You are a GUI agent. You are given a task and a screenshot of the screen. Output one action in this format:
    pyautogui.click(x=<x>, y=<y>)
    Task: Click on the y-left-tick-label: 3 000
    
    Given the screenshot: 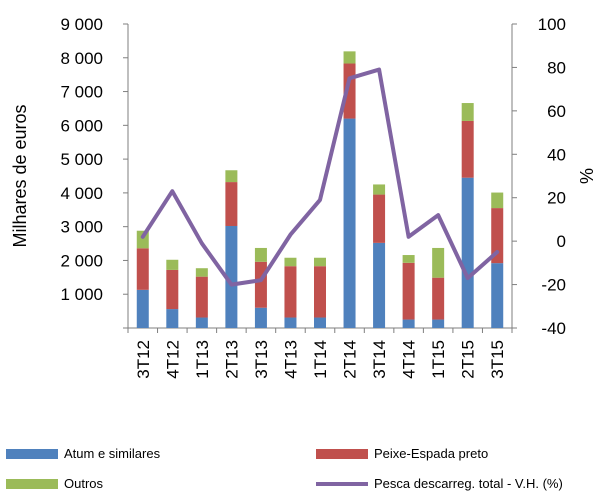 What is the action you would take?
    pyautogui.click(x=81, y=227)
    